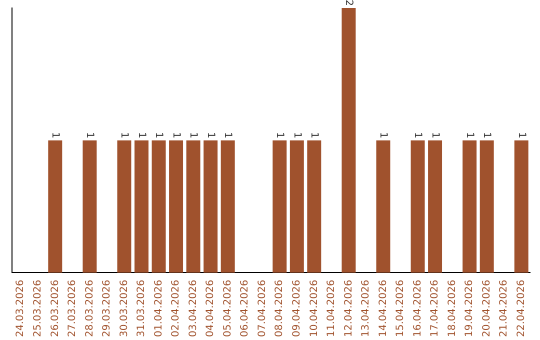 This screenshot has width=540, height=340. Describe the element at coordinates (193, 309) in the screenshot. I see `x-tick-label: 03.04.2026` at that location.